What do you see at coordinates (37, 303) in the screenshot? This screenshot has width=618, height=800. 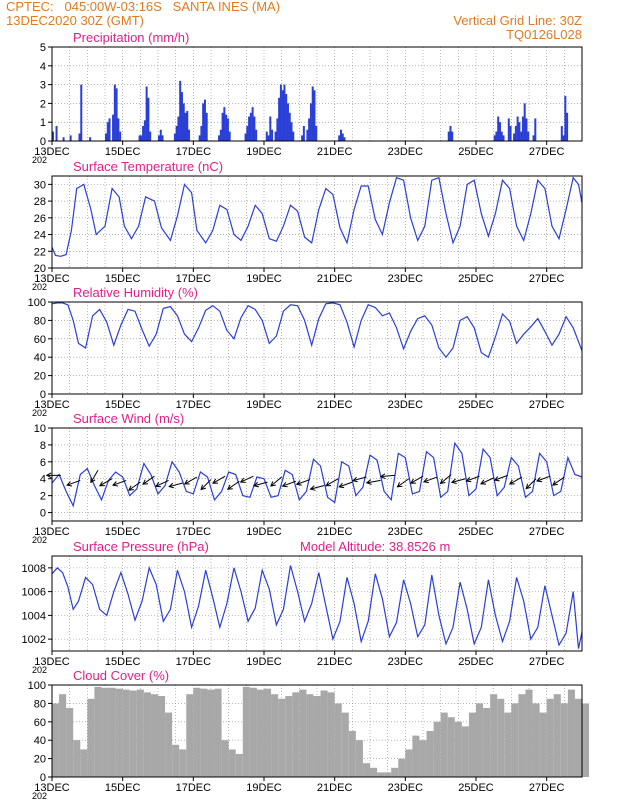 I see `y-tick-label: 100` at bounding box center [37, 303].